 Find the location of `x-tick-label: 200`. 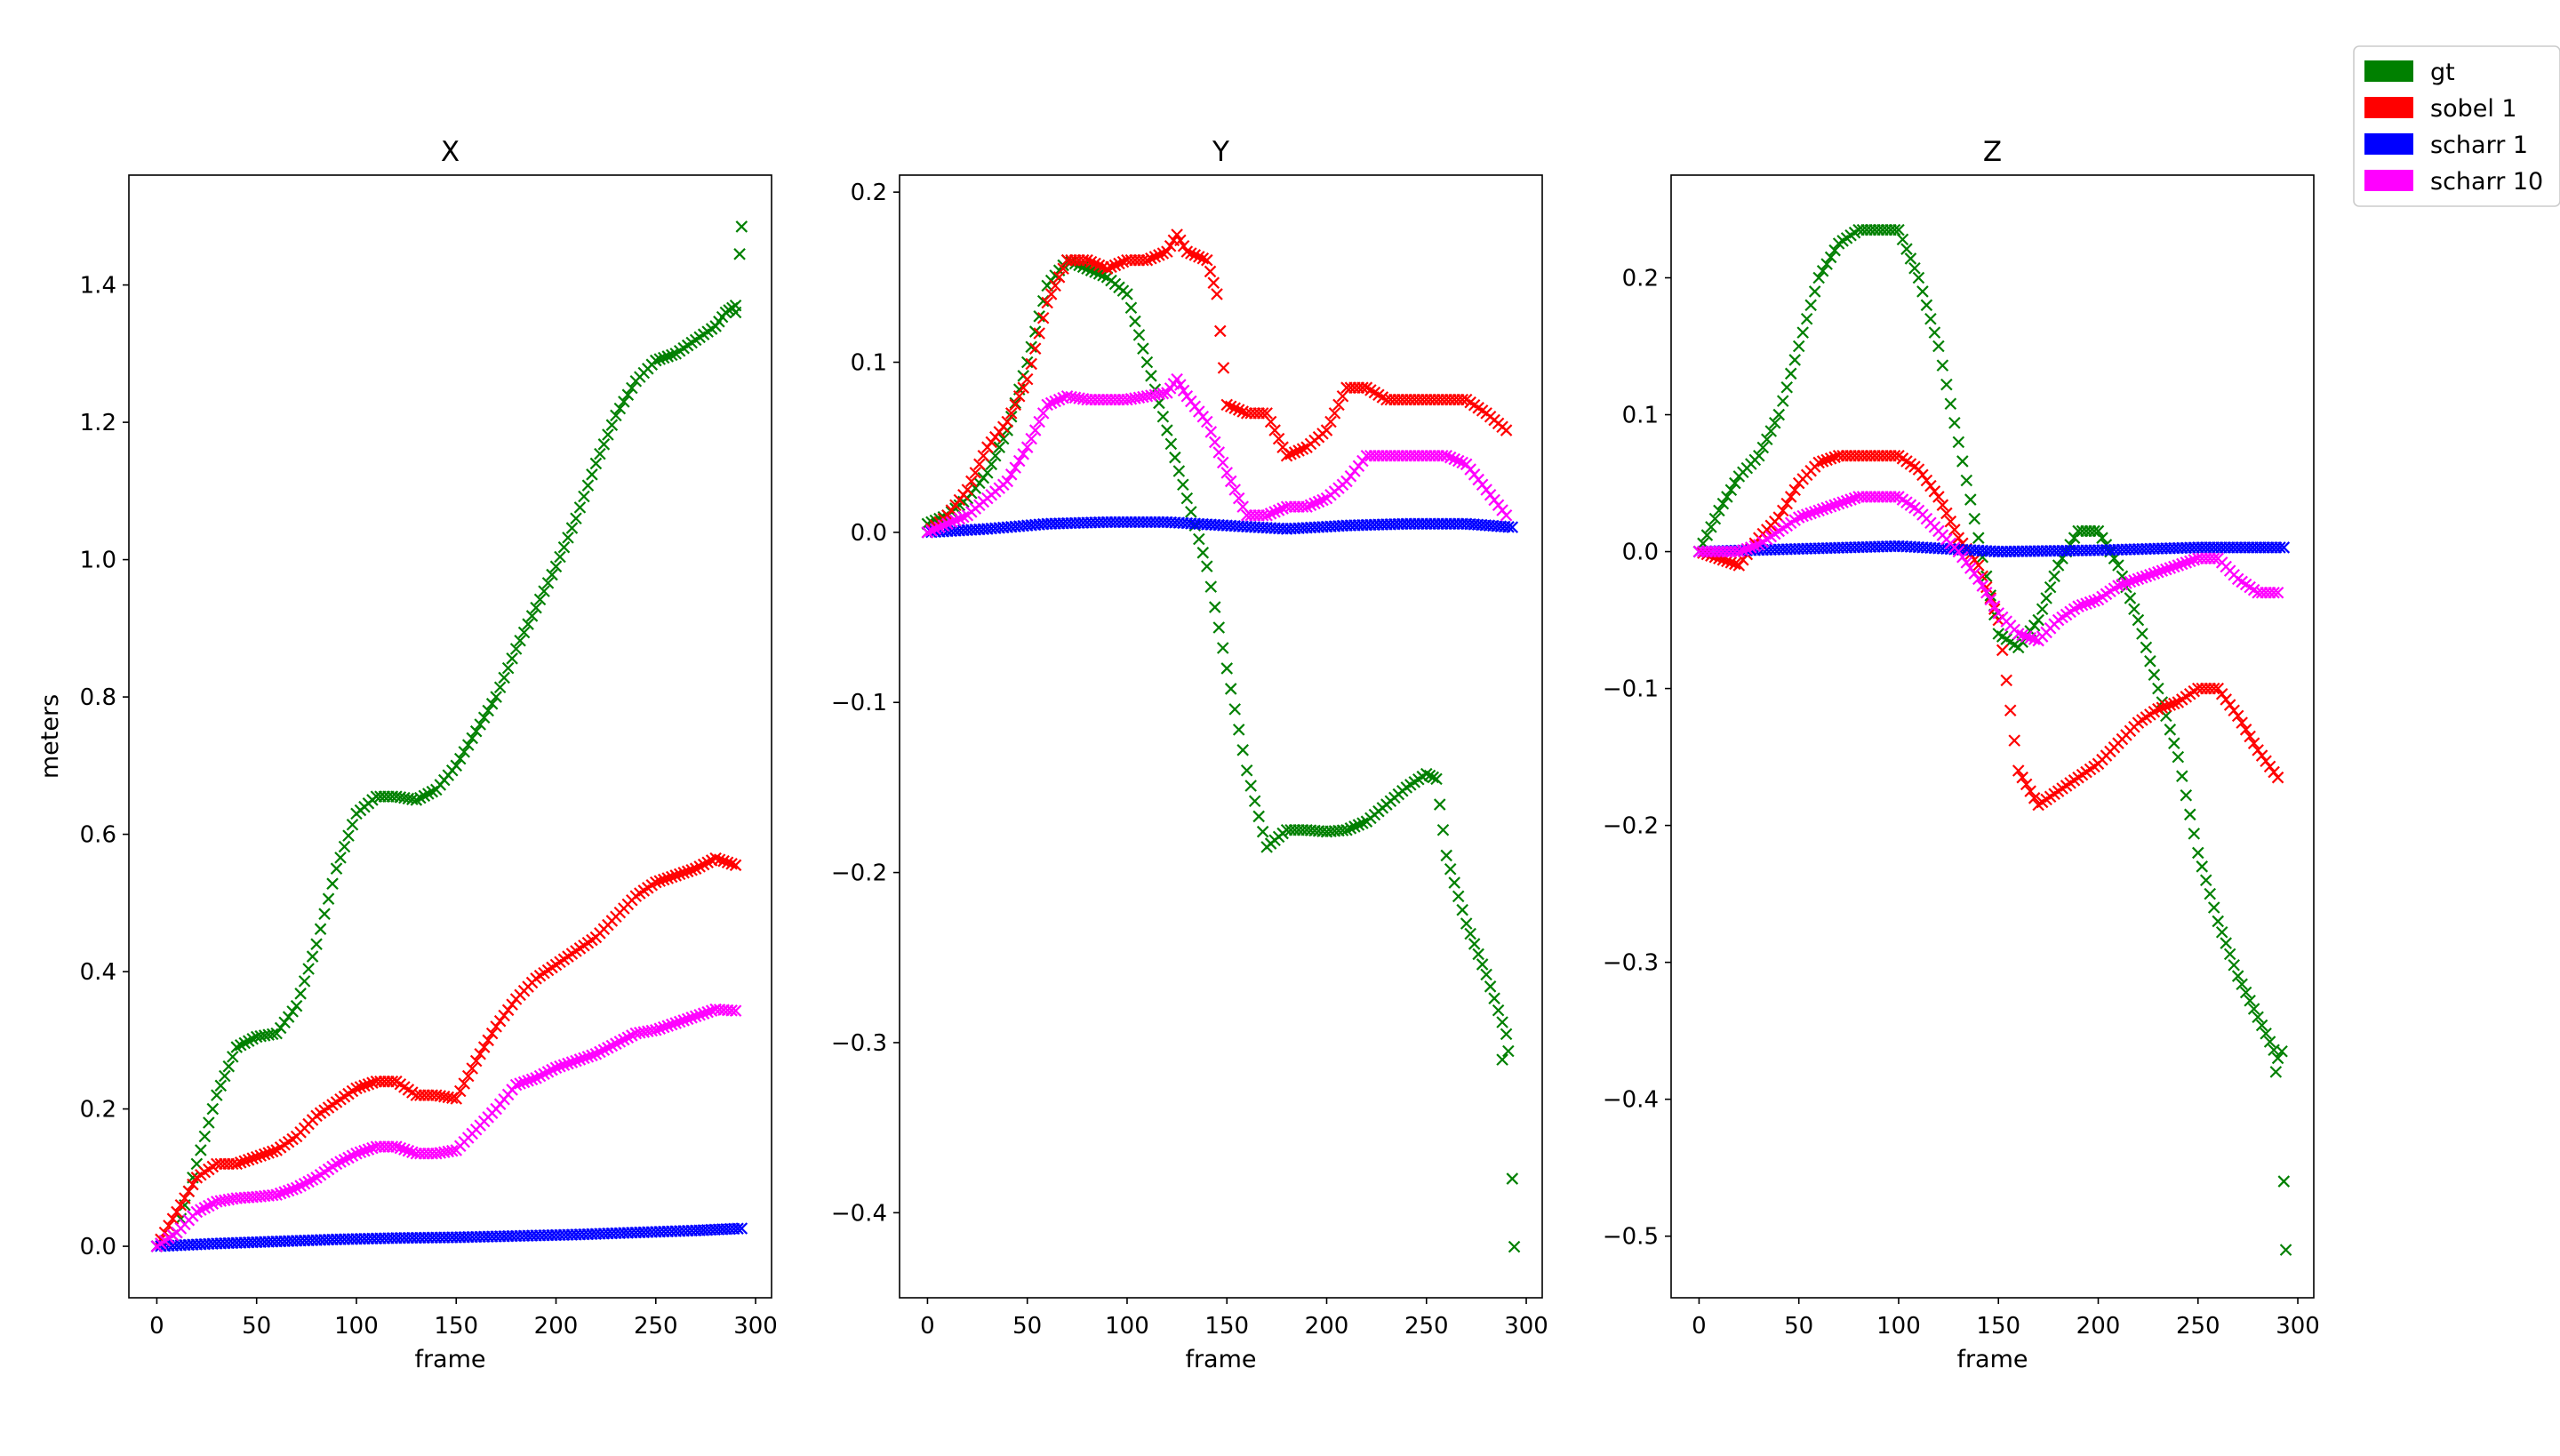

x-tick-label: 200 is located at coordinates (556, 1326).